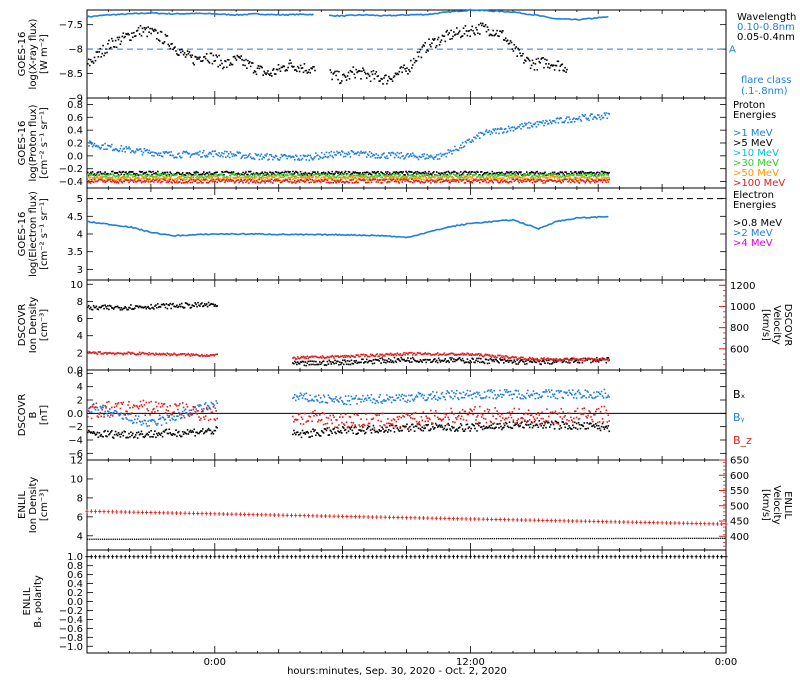 The height and width of the screenshot is (680, 800). I want to click on legend-entry: >1 MeV, so click(753, 133).